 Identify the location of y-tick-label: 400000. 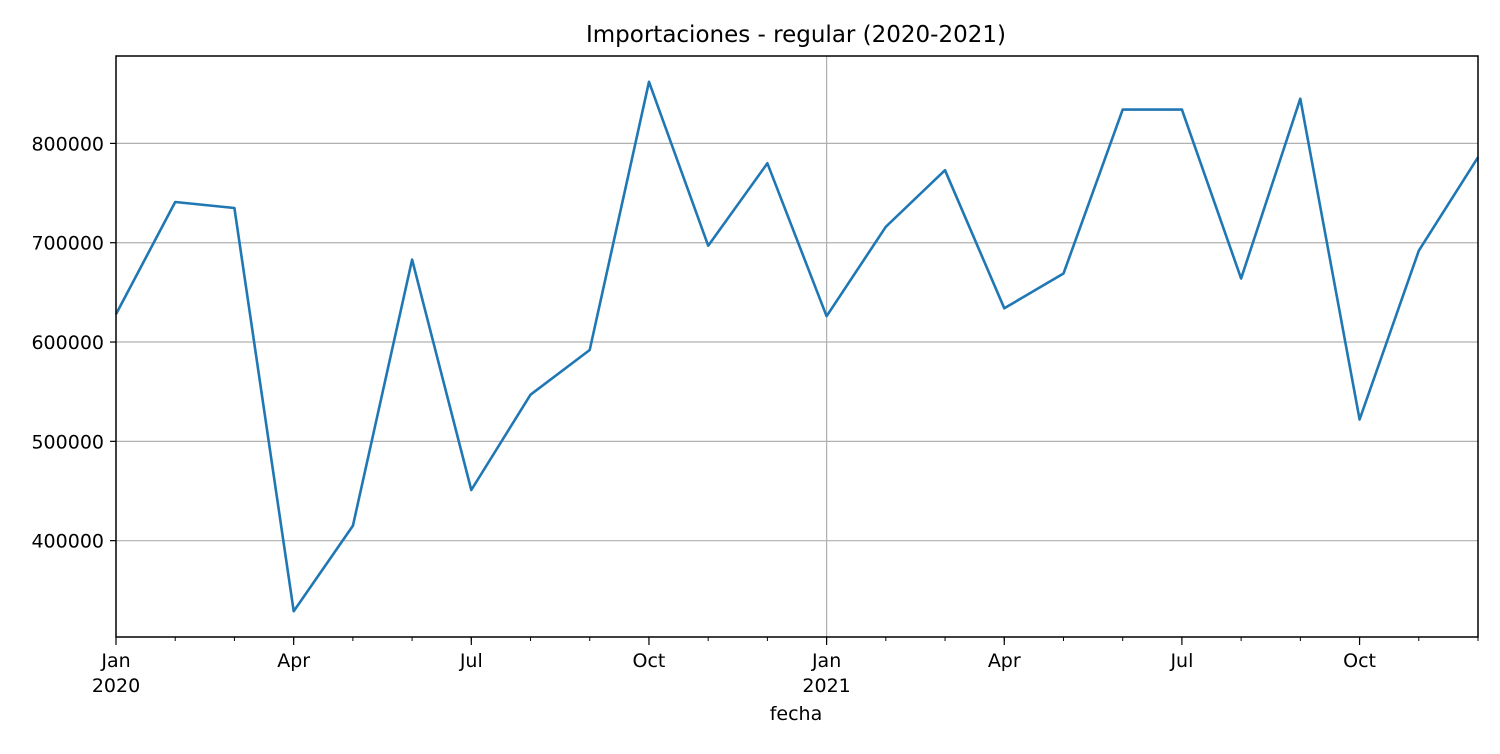
(67, 542).